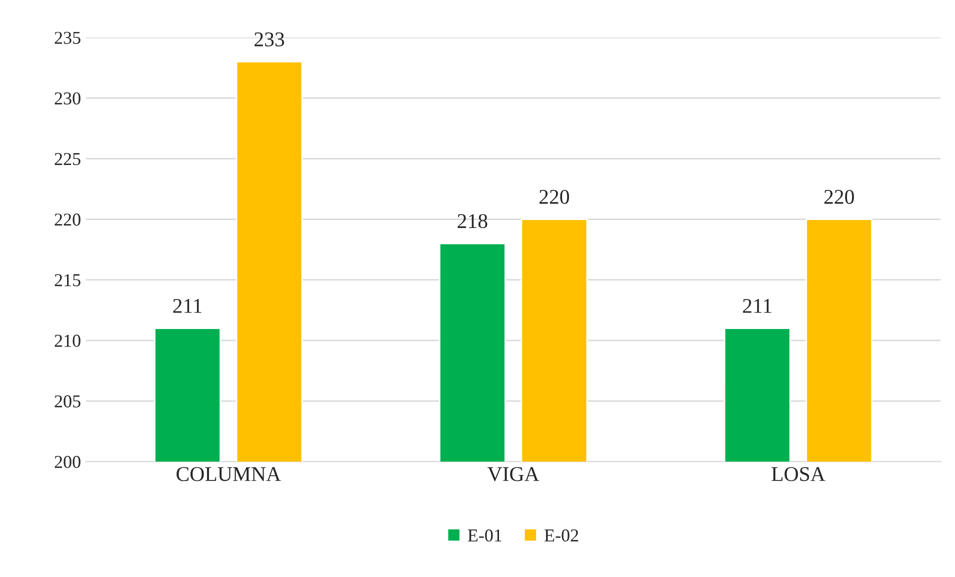 Image resolution: width=955 pixels, height=577 pixels. Describe the element at coordinates (67, 98) in the screenshot. I see `y-tick-label: 230` at that location.